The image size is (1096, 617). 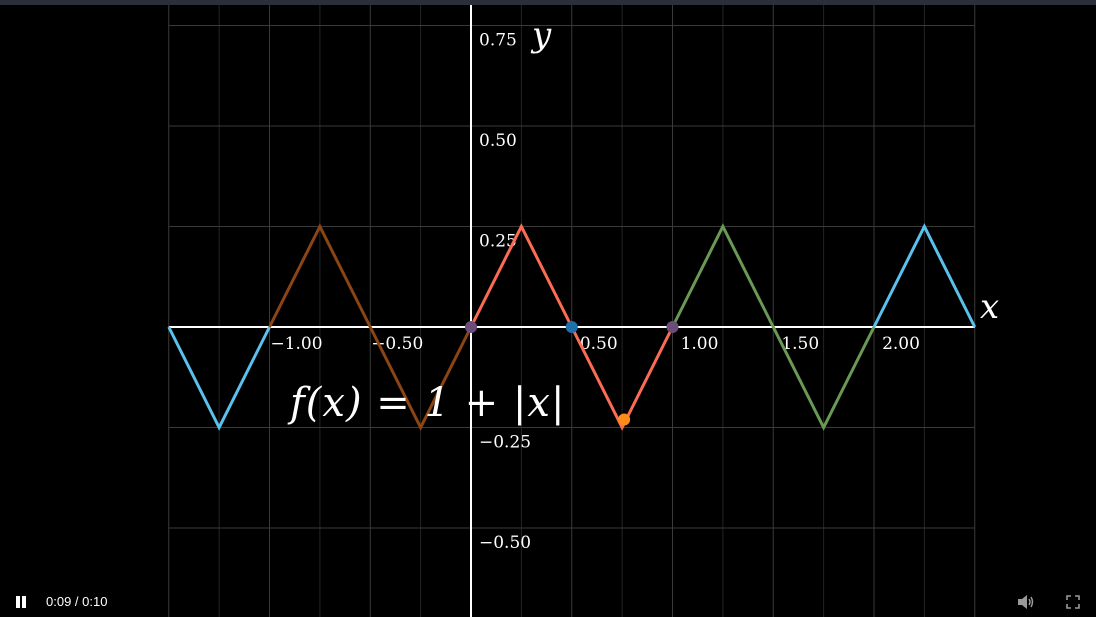 I want to click on x-tick-label: −0.50, so click(x=397, y=344).